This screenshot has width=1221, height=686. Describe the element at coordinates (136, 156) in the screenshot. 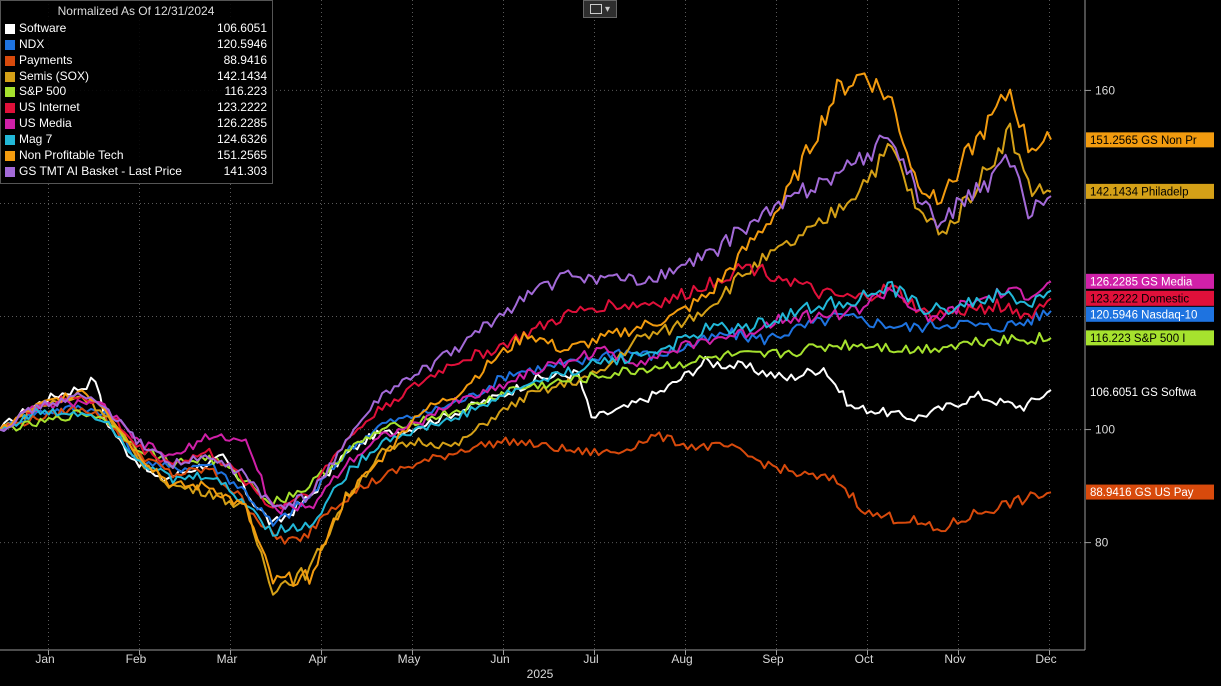

I see `legend-item: Non Profitable Tech 151.2565` at that location.